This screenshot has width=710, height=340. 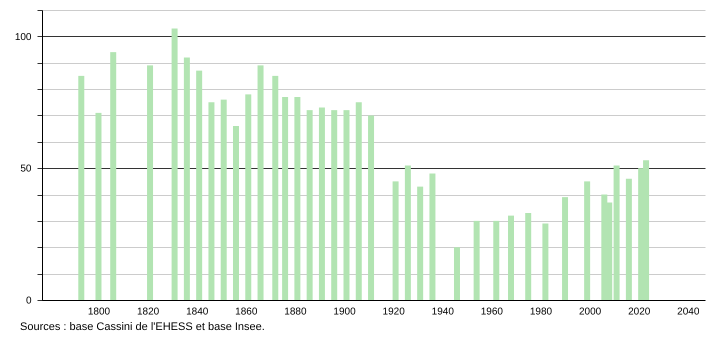 I want to click on x-tick-label: 1860, so click(x=246, y=312).